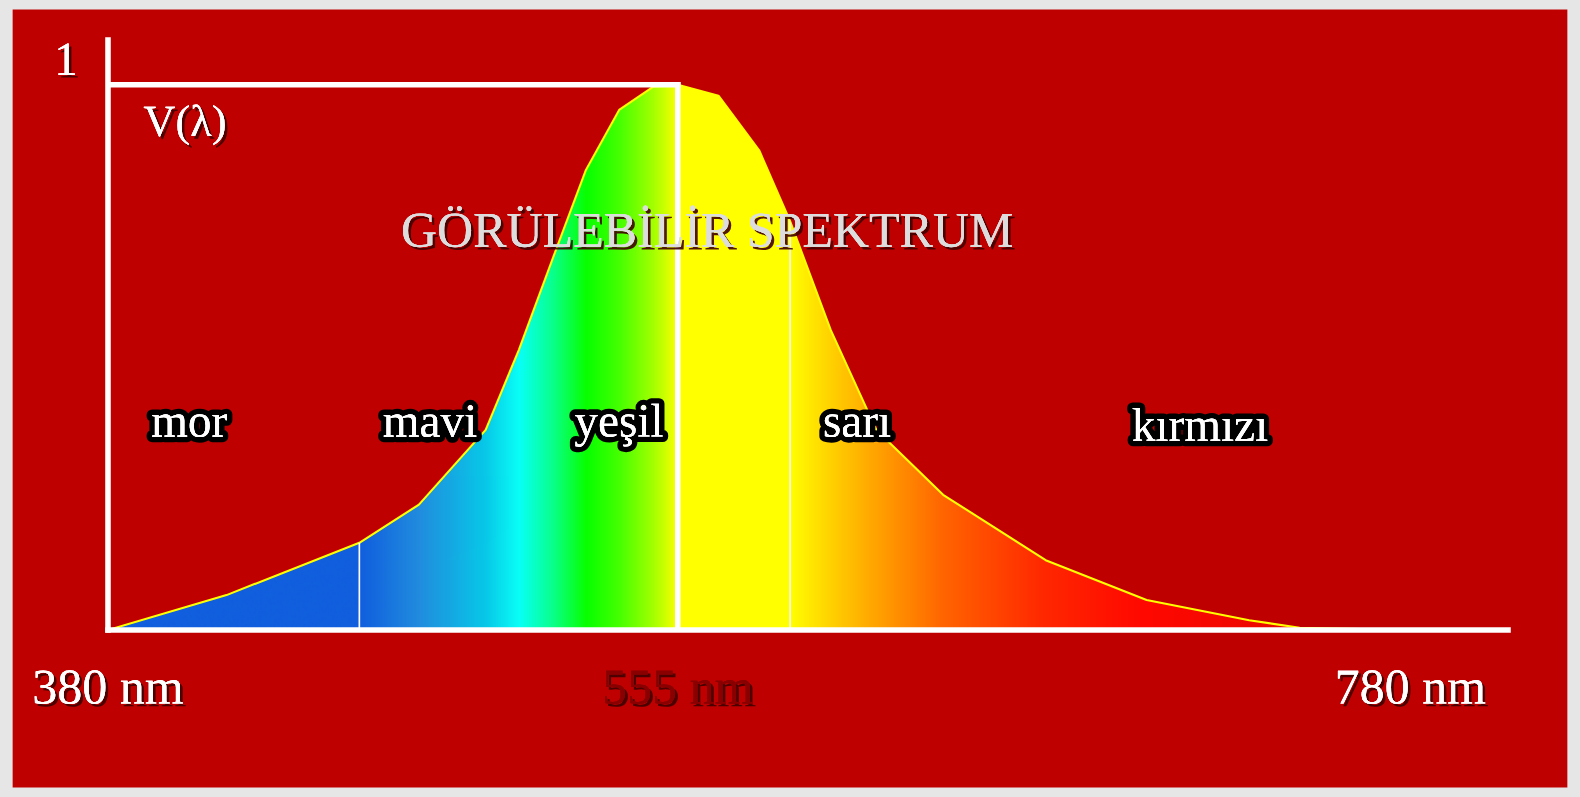 This screenshot has width=1580, height=797. What do you see at coordinates (680, 688) in the screenshot?
I see `x-tick-label: 555 nm` at bounding box center [680, 688].